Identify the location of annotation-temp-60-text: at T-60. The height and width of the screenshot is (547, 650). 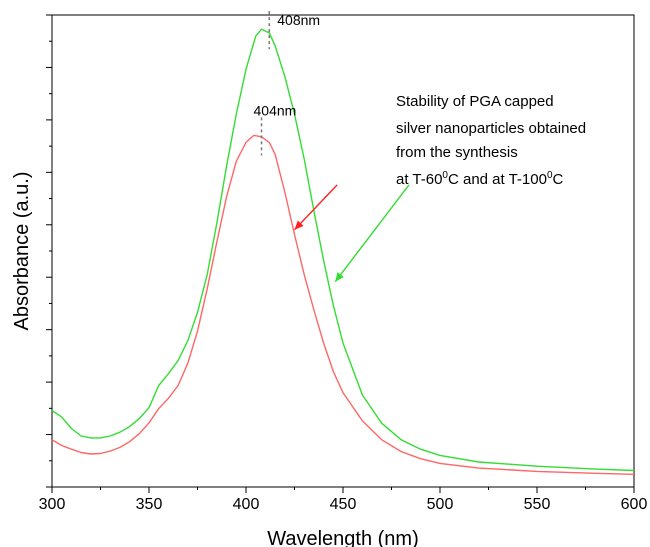
(419, 179).